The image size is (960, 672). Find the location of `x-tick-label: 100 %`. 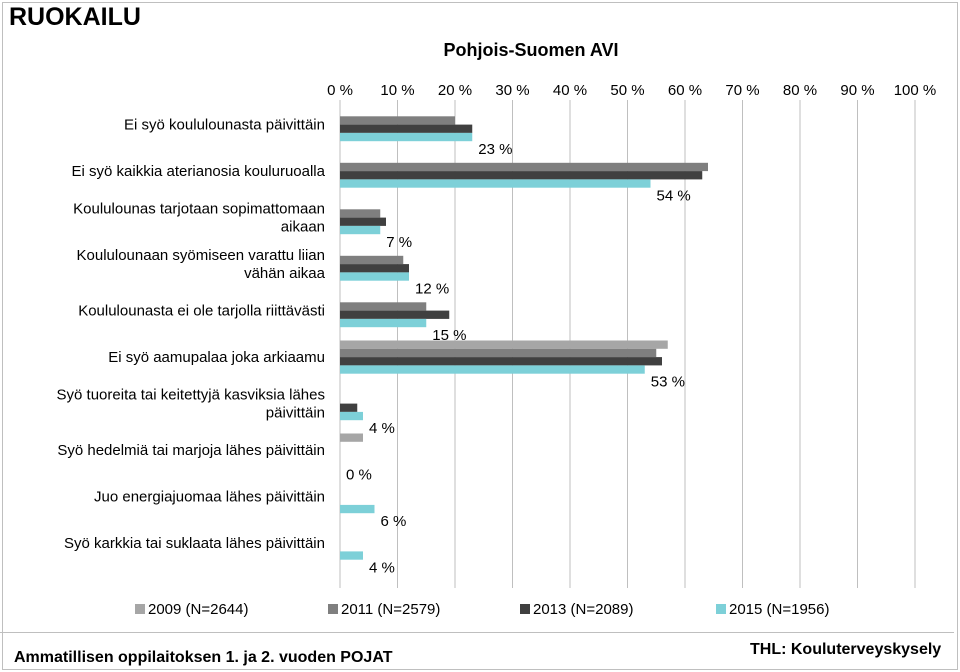

x-tick-label: 100 % is located at coordinates (915, 90).